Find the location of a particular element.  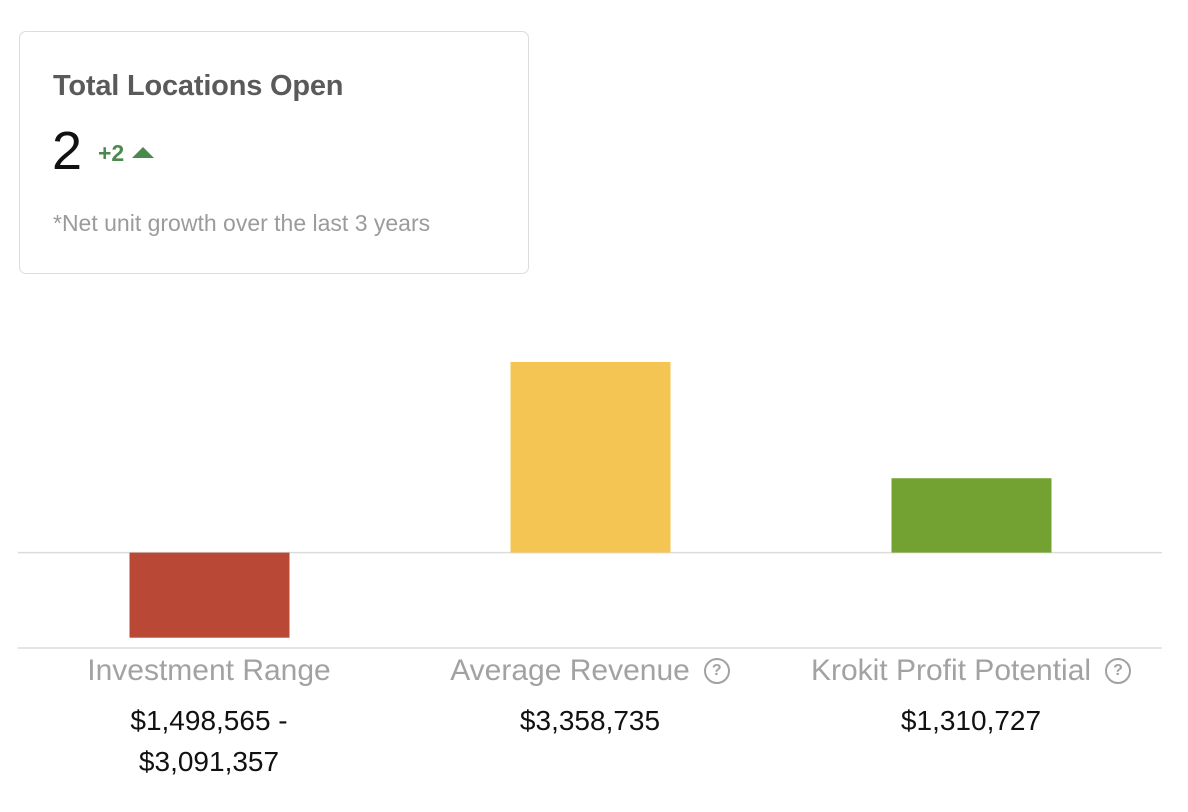

value-average-revenue-line1: $3,358,735 is located at coordinates (590, 720).